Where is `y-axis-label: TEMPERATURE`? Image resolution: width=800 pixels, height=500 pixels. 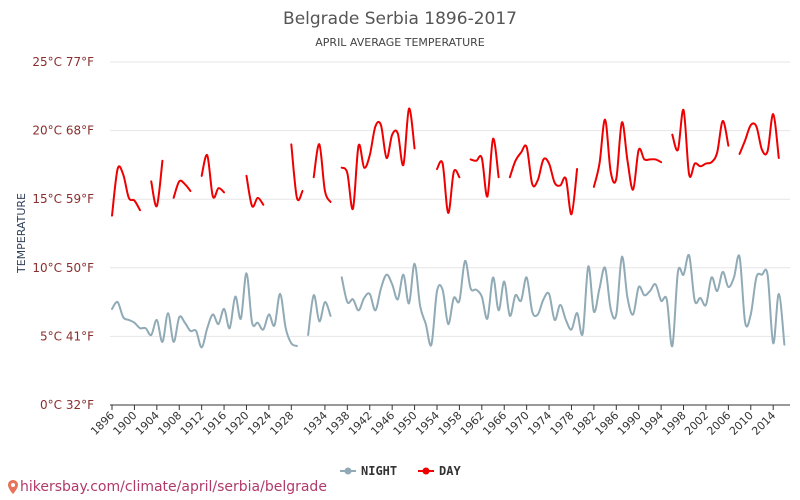
y-axis-label: TEMPERATURE is located at coordinates (21, 233).